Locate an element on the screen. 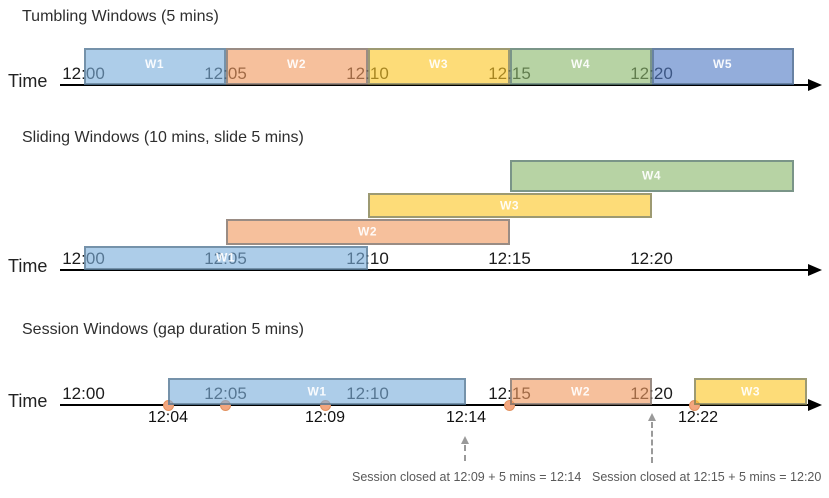 This screenshot has height=498, width=829. tumbling-window-W3: W3 is located at coordinates (438, 66).